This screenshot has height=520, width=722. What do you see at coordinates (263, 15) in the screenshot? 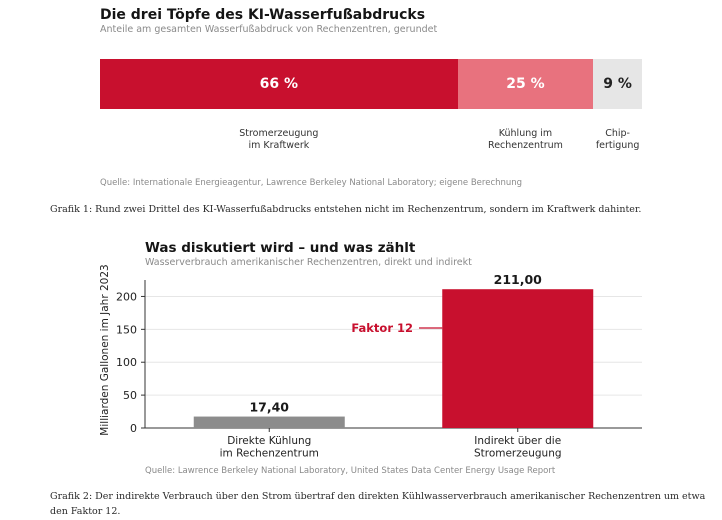
I see `chart1-title: Die drei Töpfe des KI-Wasserfußabdrucks` at bounding box center [263, 15].